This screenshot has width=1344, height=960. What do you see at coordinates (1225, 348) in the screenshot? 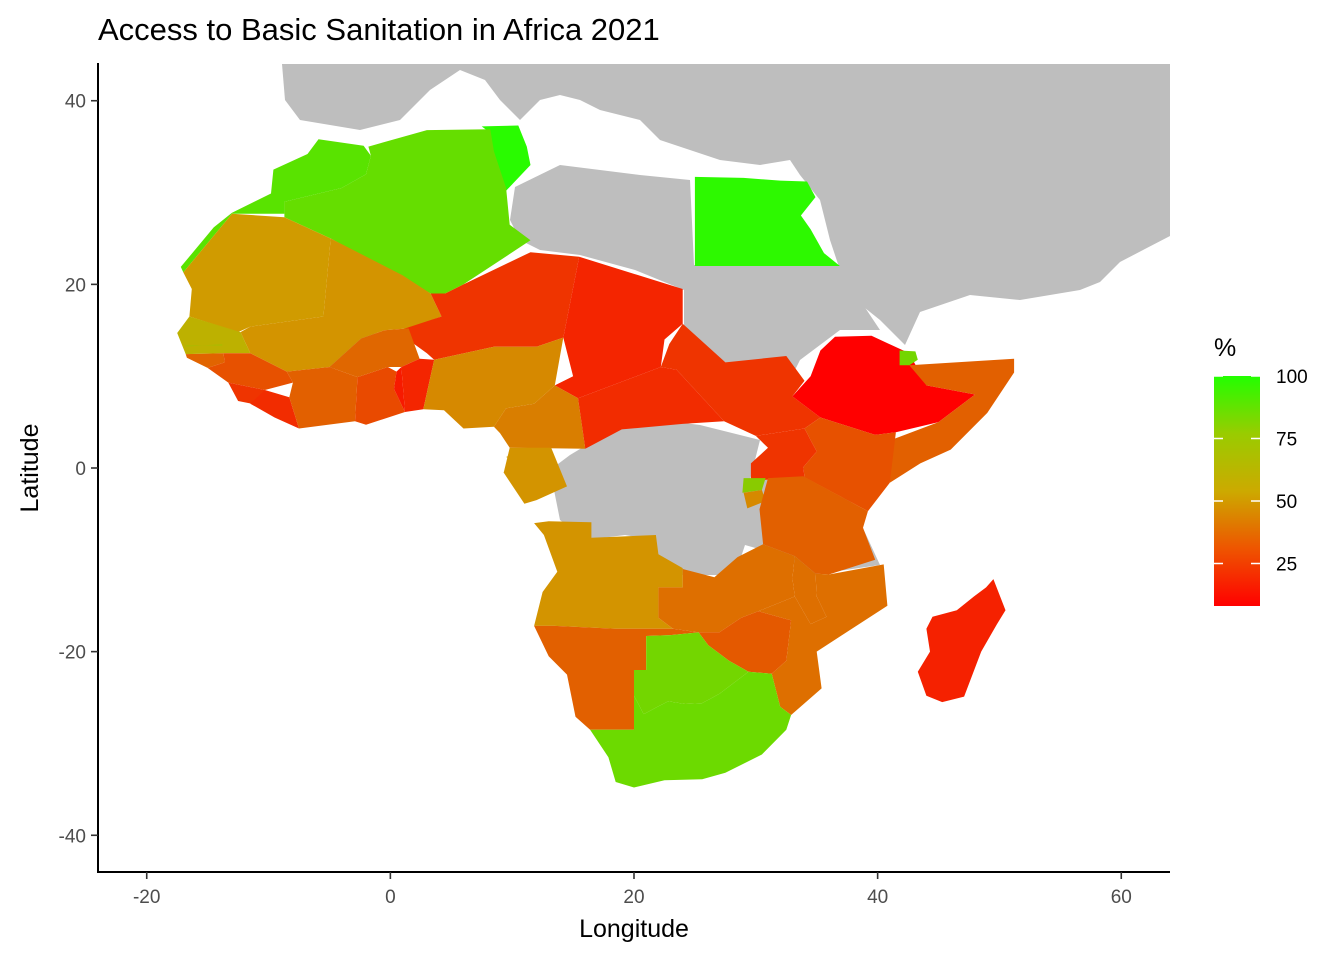
I see `legend-title: %` at bounding box center [1225, 348].